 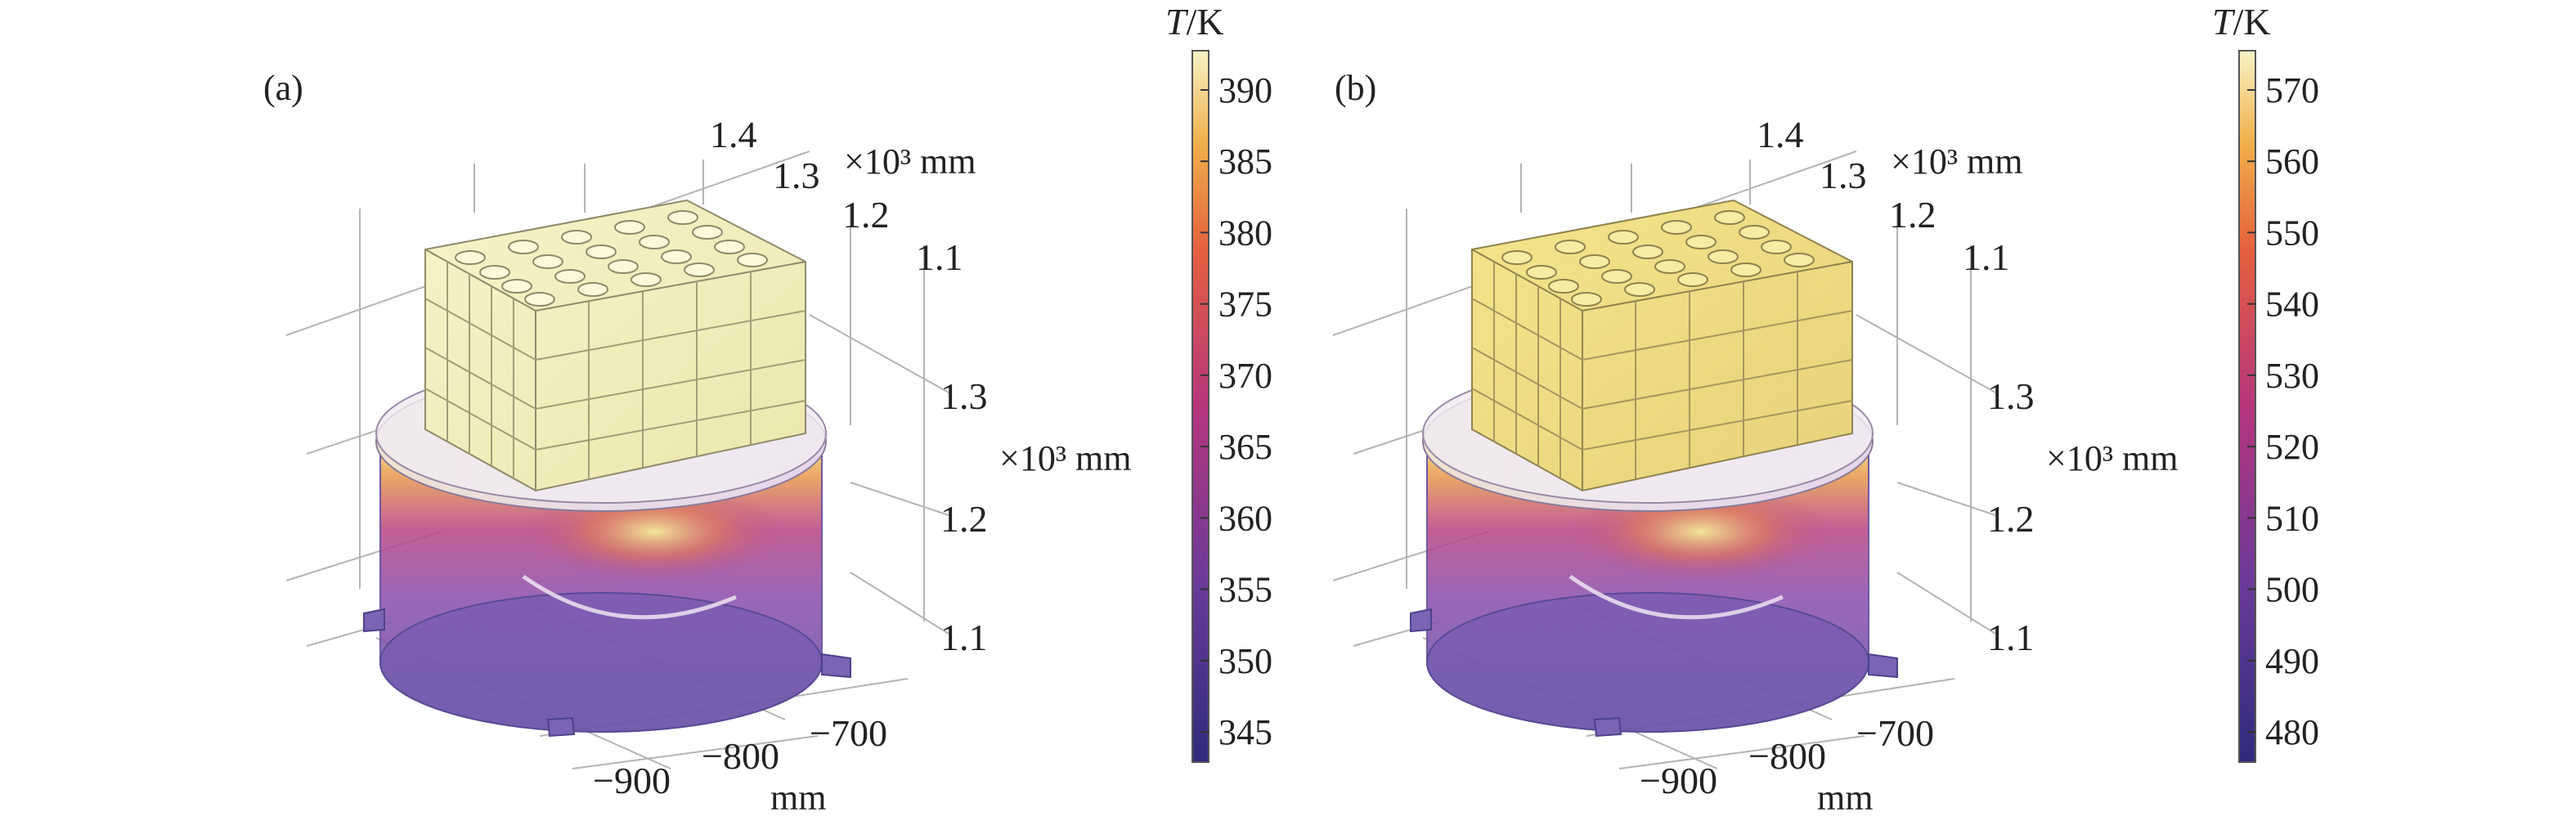 I want to click on colorbar-tick-label: 520, so click(x=2292, y=447).